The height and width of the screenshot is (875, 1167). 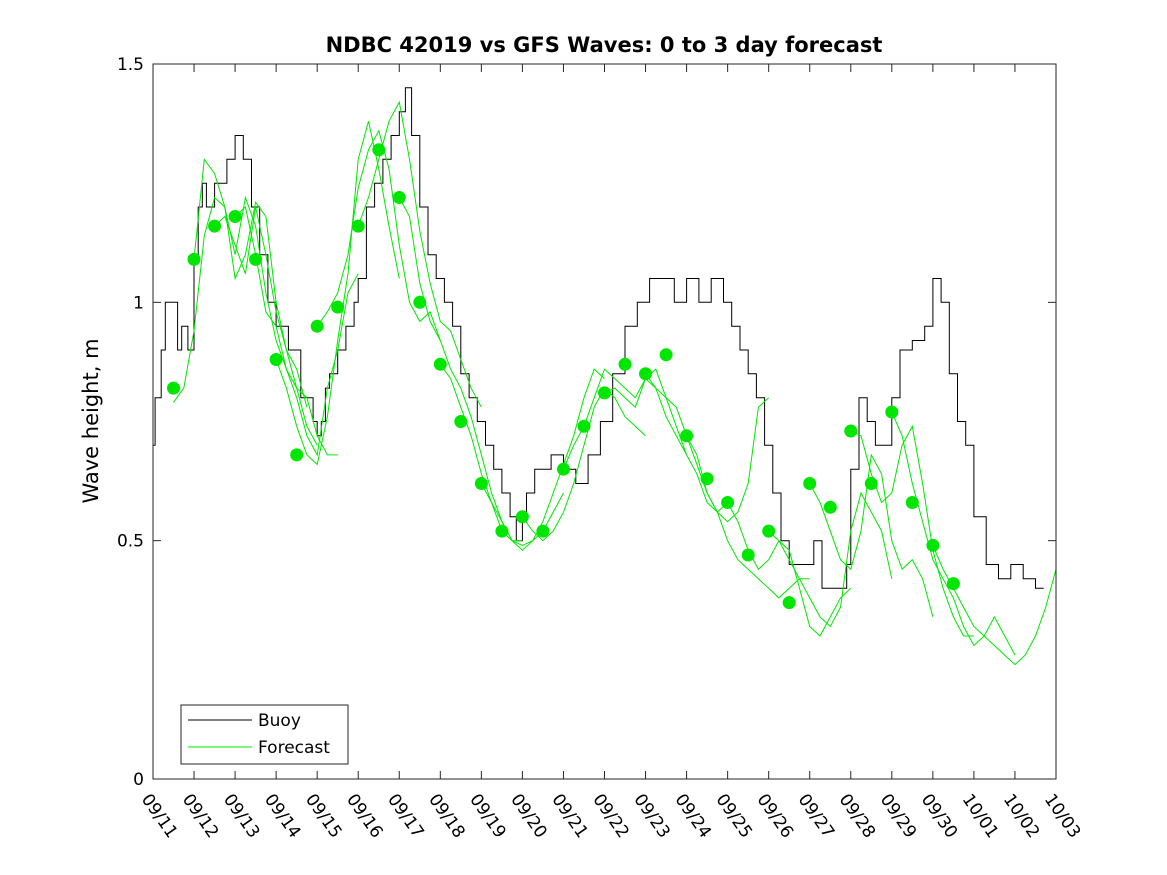 I want to click on legend-buoy-label: Buoy, so click(x=279, y=721).